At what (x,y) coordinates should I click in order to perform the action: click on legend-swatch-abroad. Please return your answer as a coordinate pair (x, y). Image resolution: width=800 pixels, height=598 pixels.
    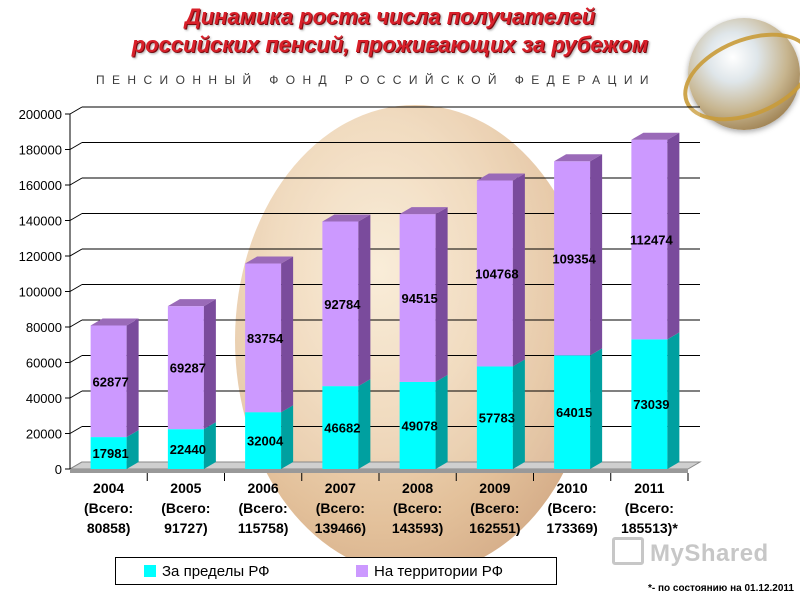
    Looking at the image, I should click on (150, 571).